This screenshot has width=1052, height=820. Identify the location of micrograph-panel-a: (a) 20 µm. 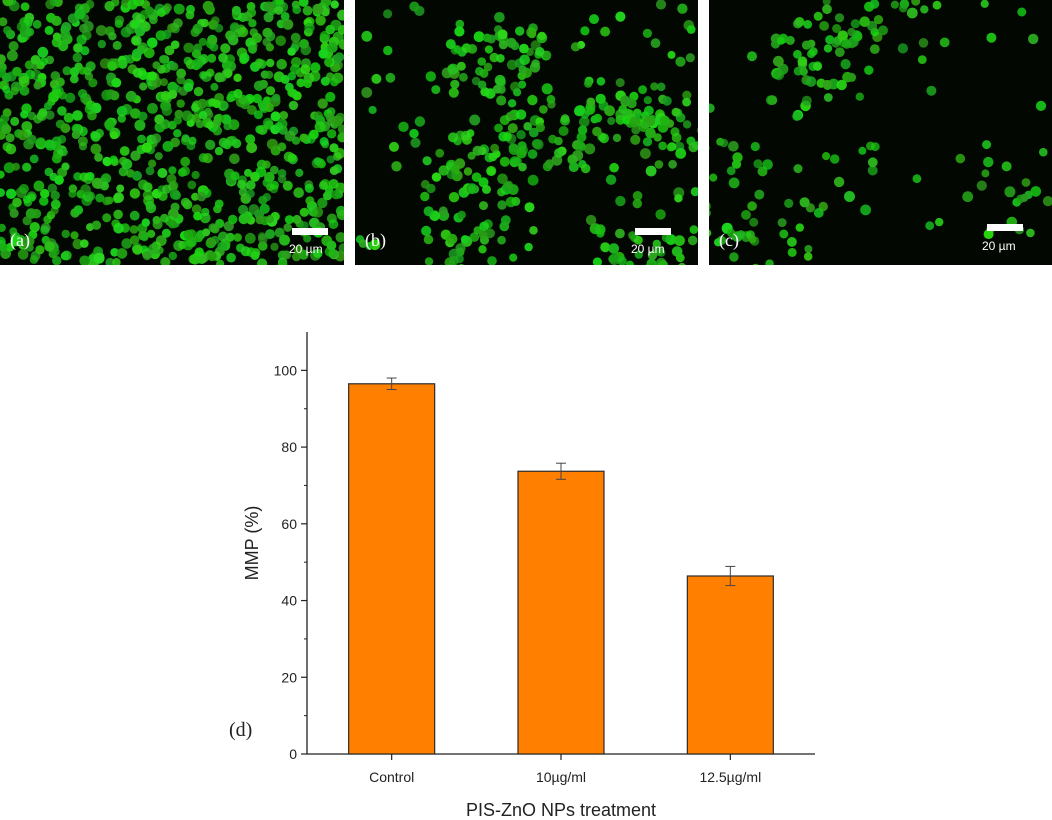
(172, 132).